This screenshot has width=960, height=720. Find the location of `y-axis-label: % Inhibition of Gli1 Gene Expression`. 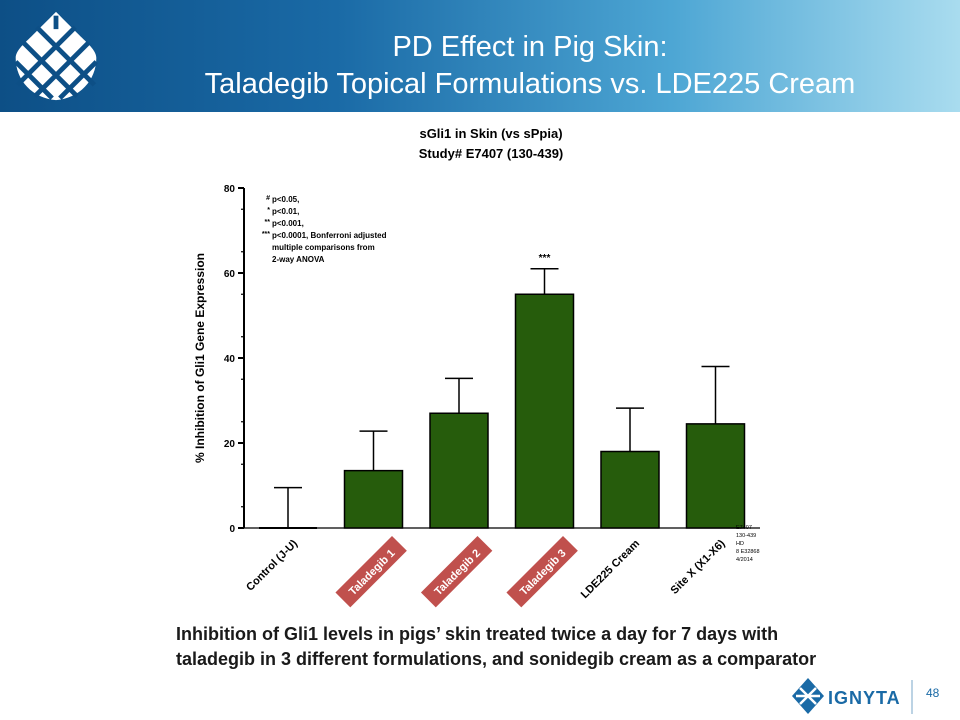

y-axis-label: % Inhibition of Gli1 Gene Expression is located at coordinates (200, 358).